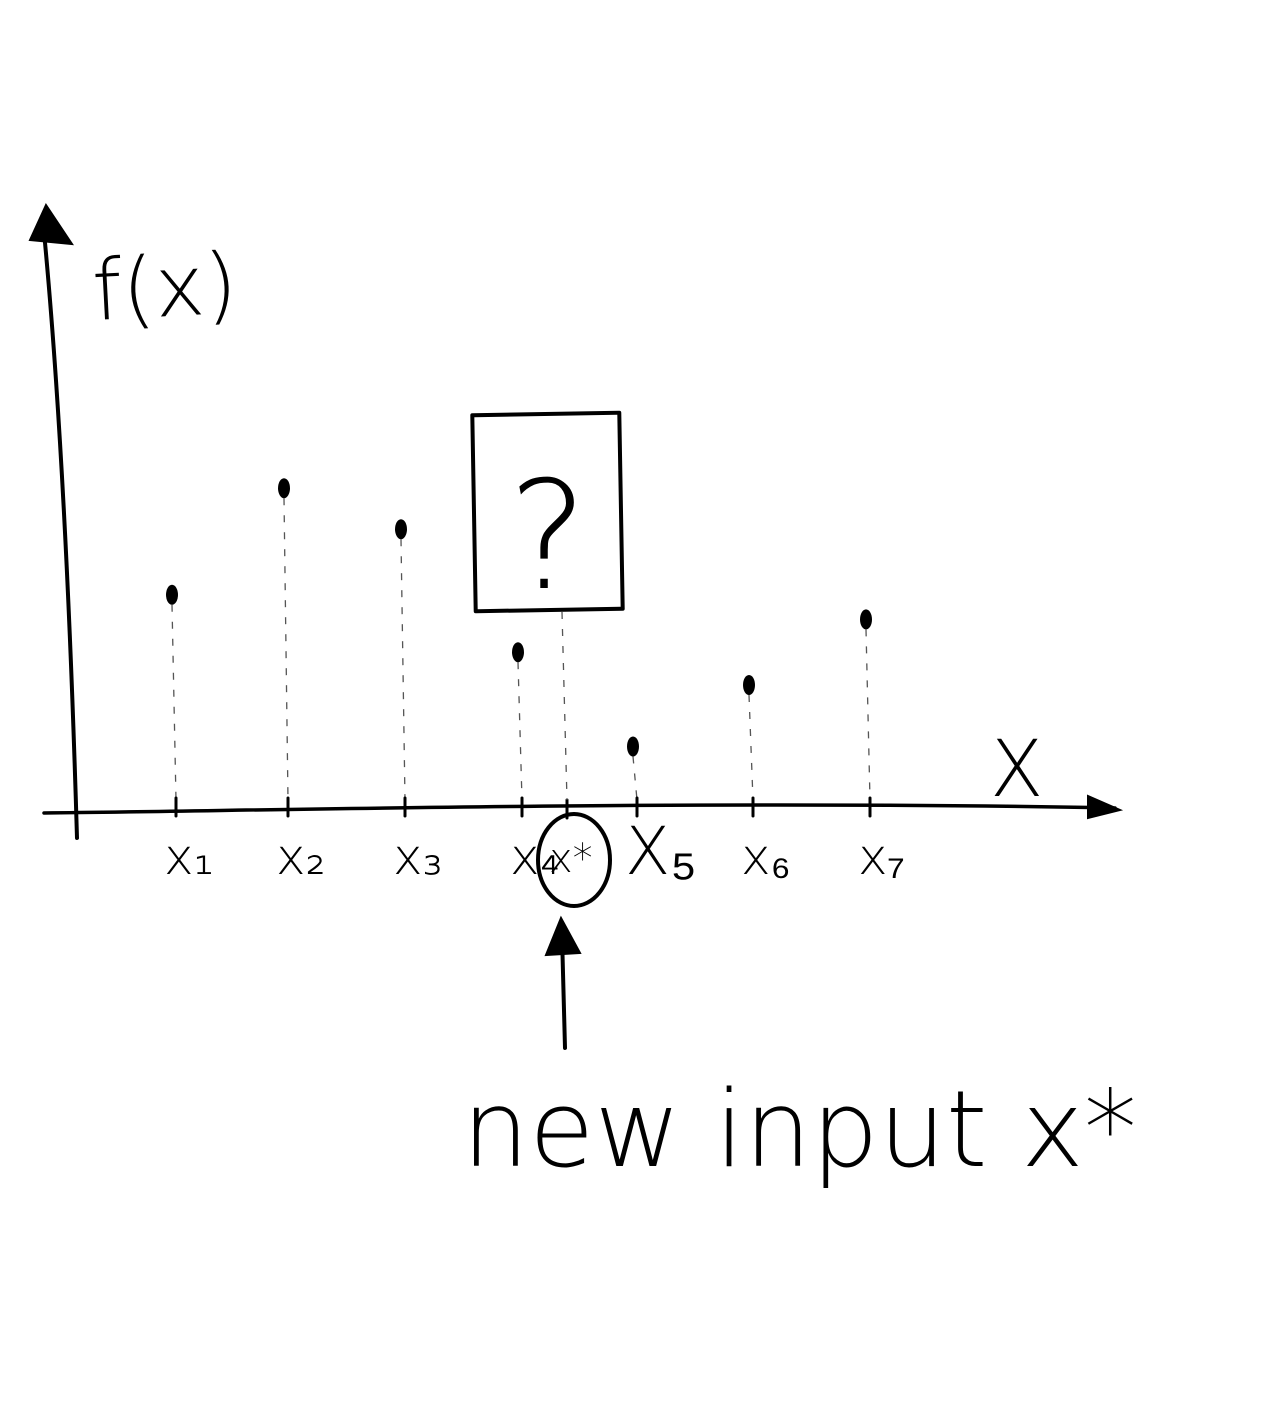 The width and height of the screenshot is (1277, 1412). I want to click on y-axis-arrowhead, so click(51, 224).